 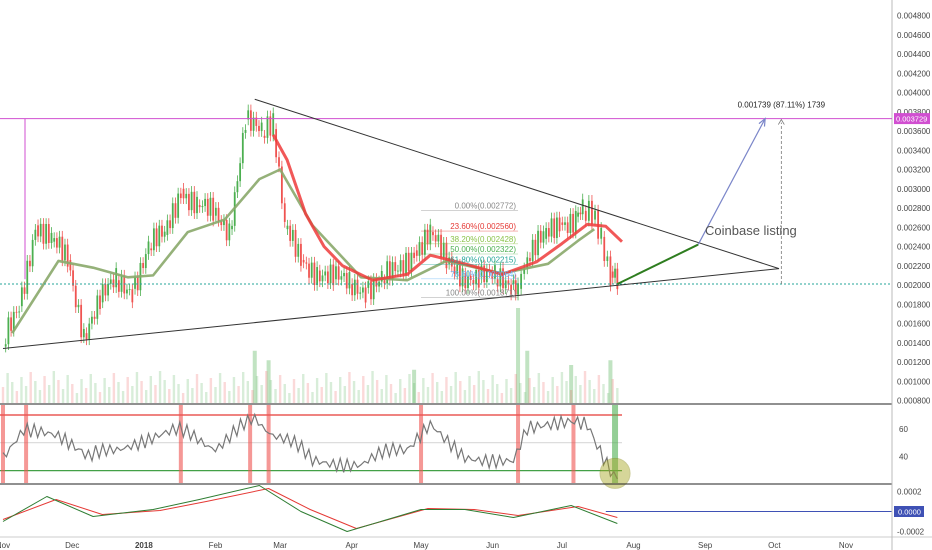 I want to click on x-tick-label: Oct, so click(x=774, y=545).